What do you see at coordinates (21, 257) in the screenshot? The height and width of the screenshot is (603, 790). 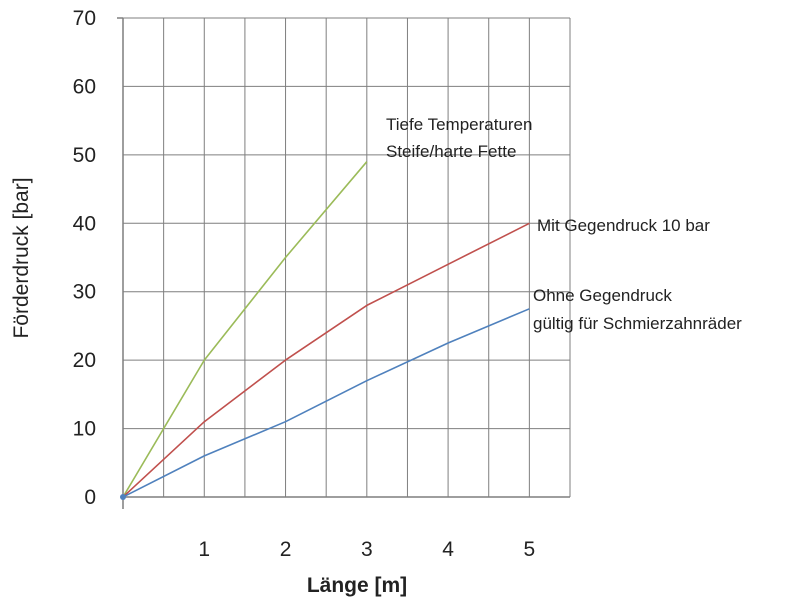 I see `y-axis-title: Förderdruck [bar]` at bounding box center [21, 257].